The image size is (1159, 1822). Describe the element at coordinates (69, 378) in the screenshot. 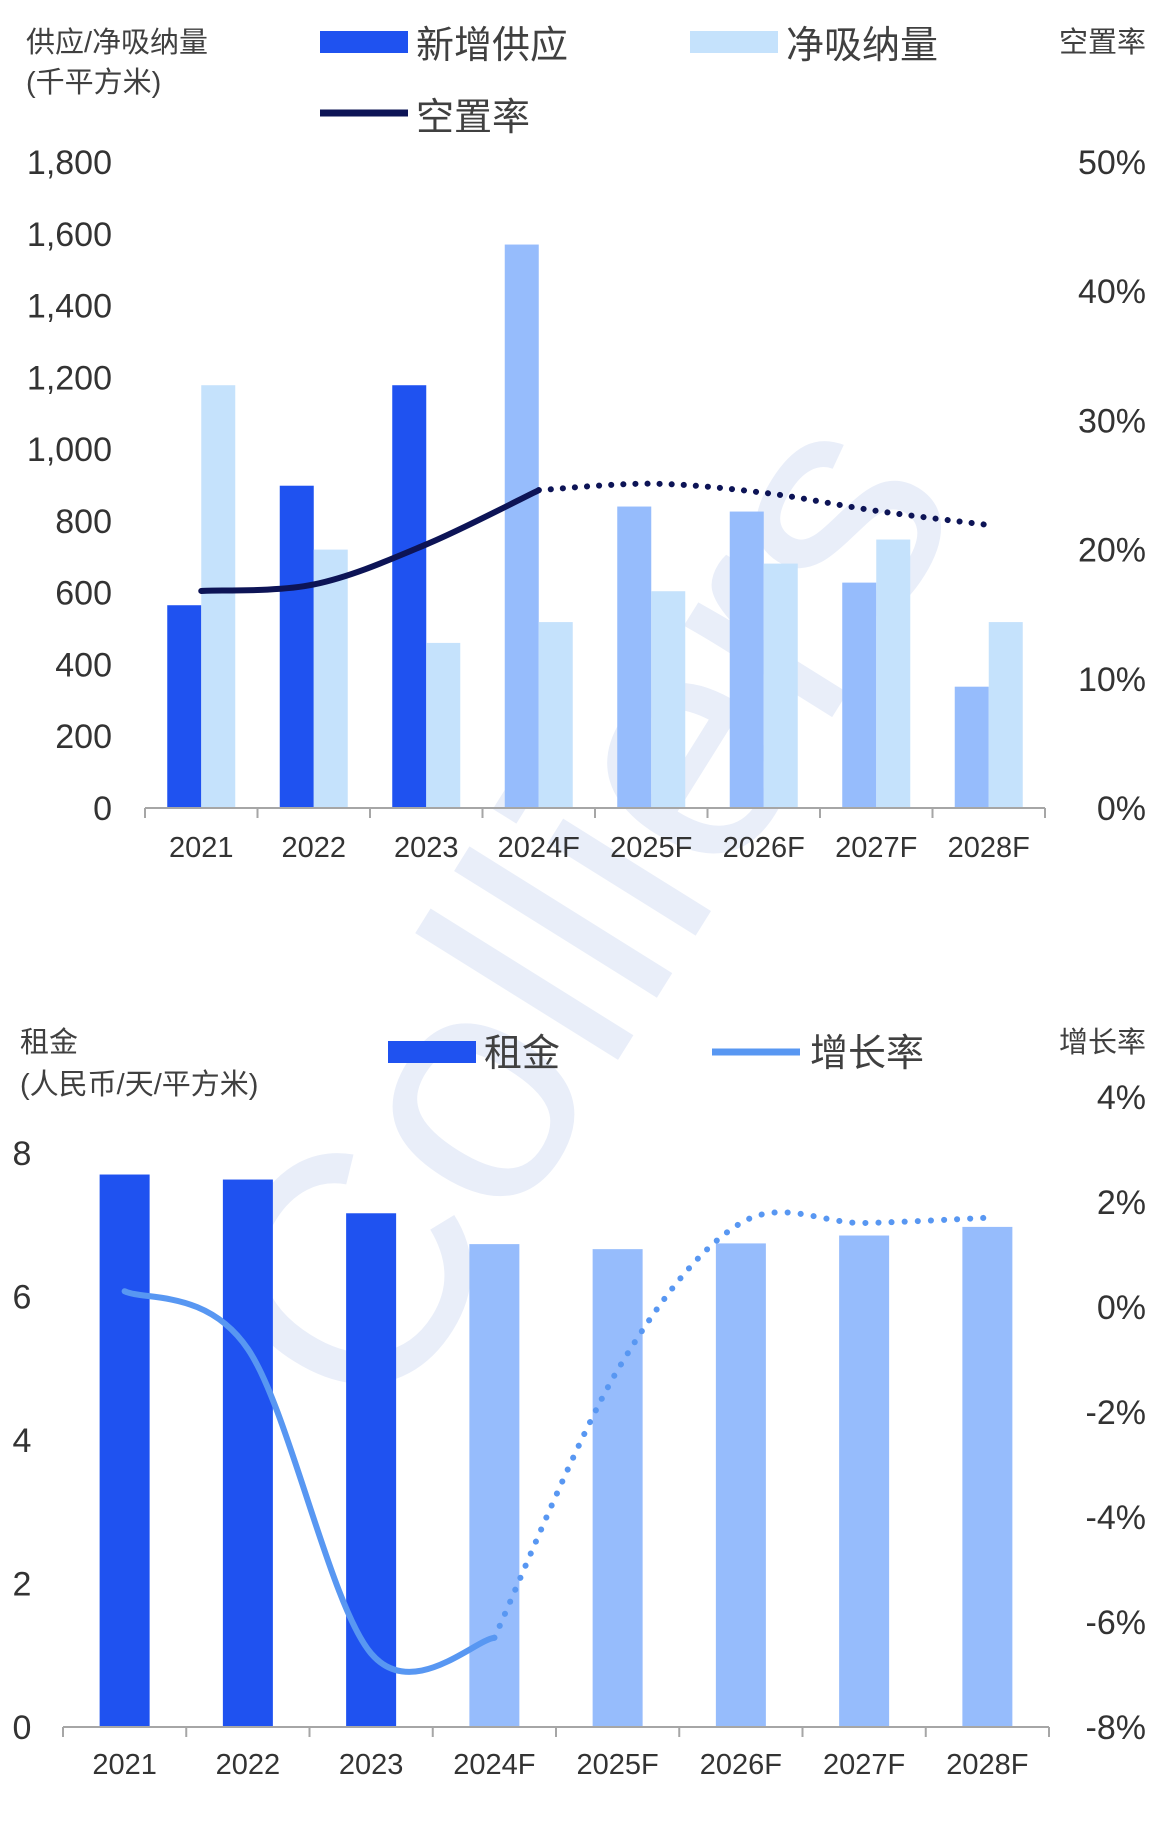

I see `left-axis-tick-label: 1,200` at that location.